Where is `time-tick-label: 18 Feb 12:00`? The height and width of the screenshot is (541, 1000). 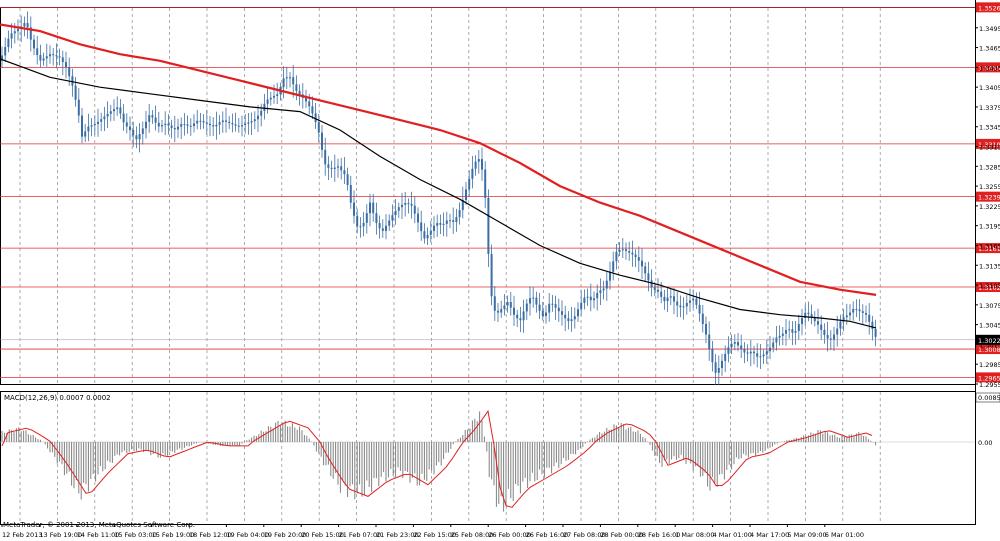 time-tick-label: 18 Feb 12:00 is located at coordinates (210, 535).